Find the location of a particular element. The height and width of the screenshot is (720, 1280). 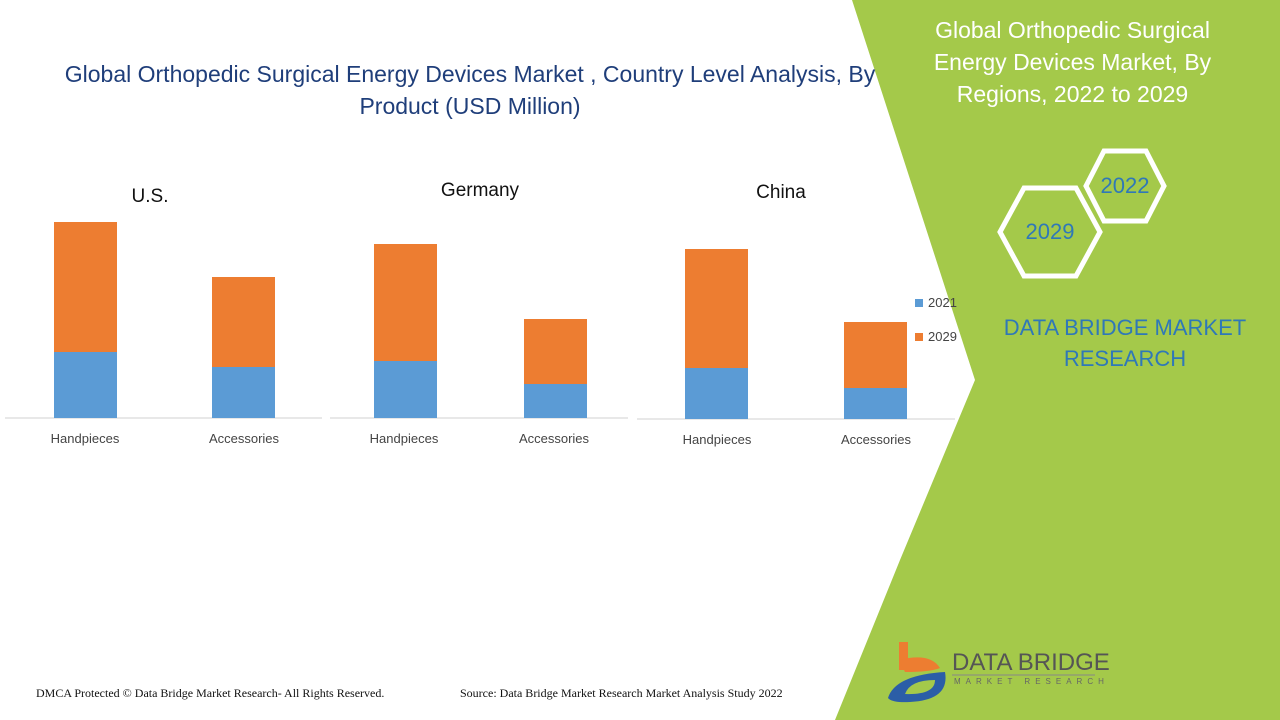

legend-item-2029: 2029 is located at coordinates (936, 336).